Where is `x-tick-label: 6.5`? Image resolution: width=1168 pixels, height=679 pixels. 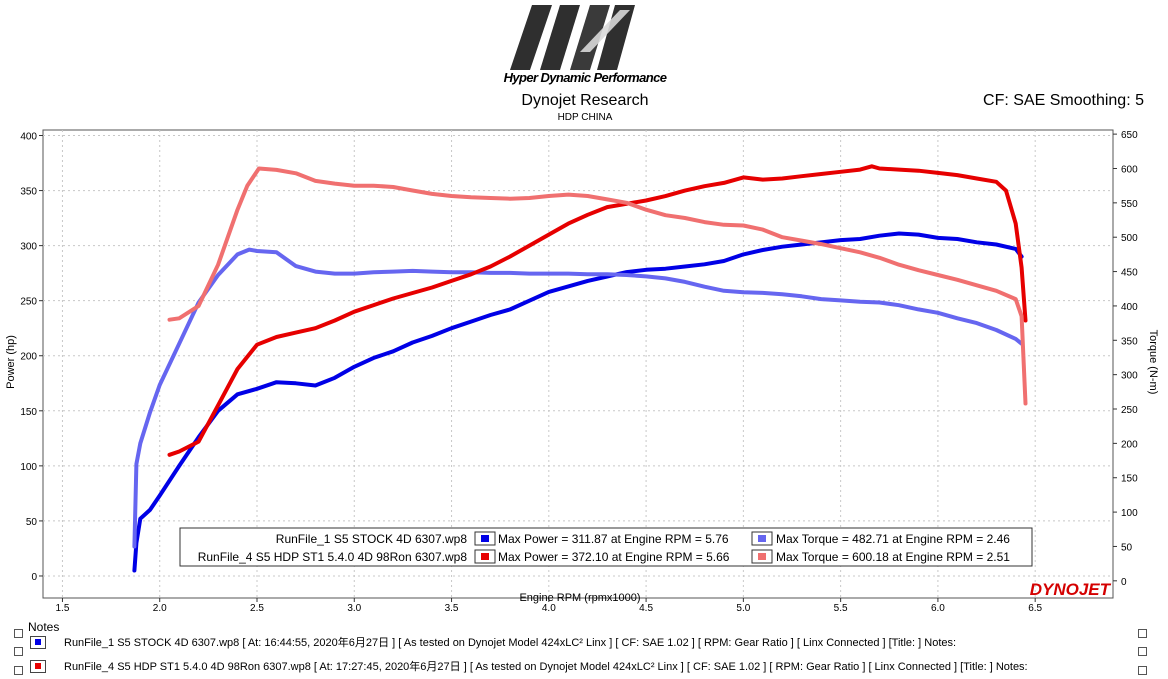
x-tick-label: 6.5 is located at coordinates (1035, 608).